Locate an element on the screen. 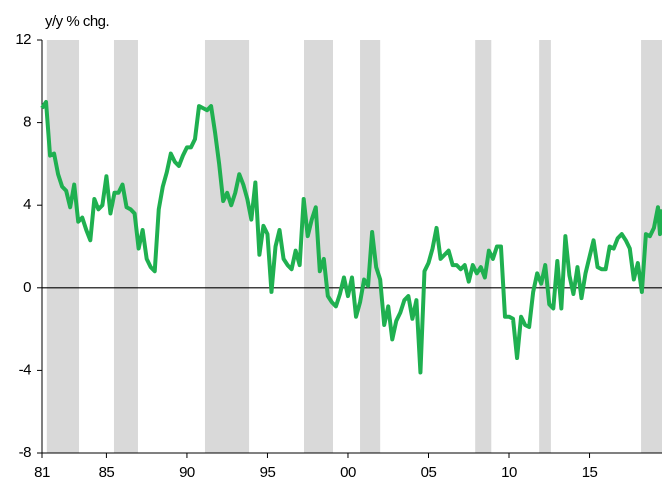 The width and height of the screenshot is (662, 486). x-tick-label: 85 is located at coordinates (107, 472).